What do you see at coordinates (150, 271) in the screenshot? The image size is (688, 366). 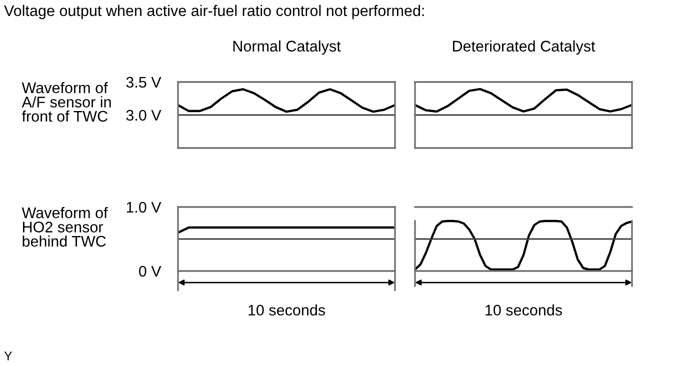 I see `y-tick-label: 0 V` at bounding box center [150, 271].